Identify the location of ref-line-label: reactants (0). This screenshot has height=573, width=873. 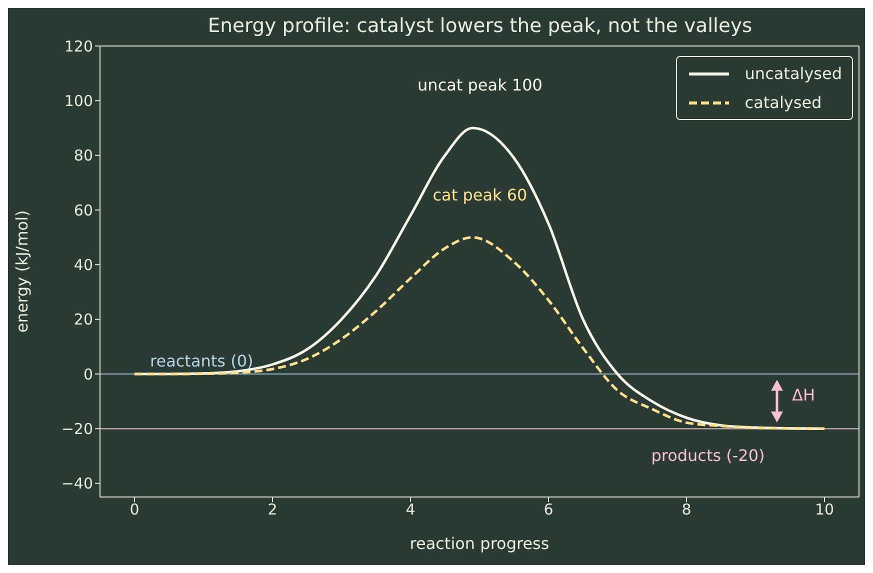
(202, 360).